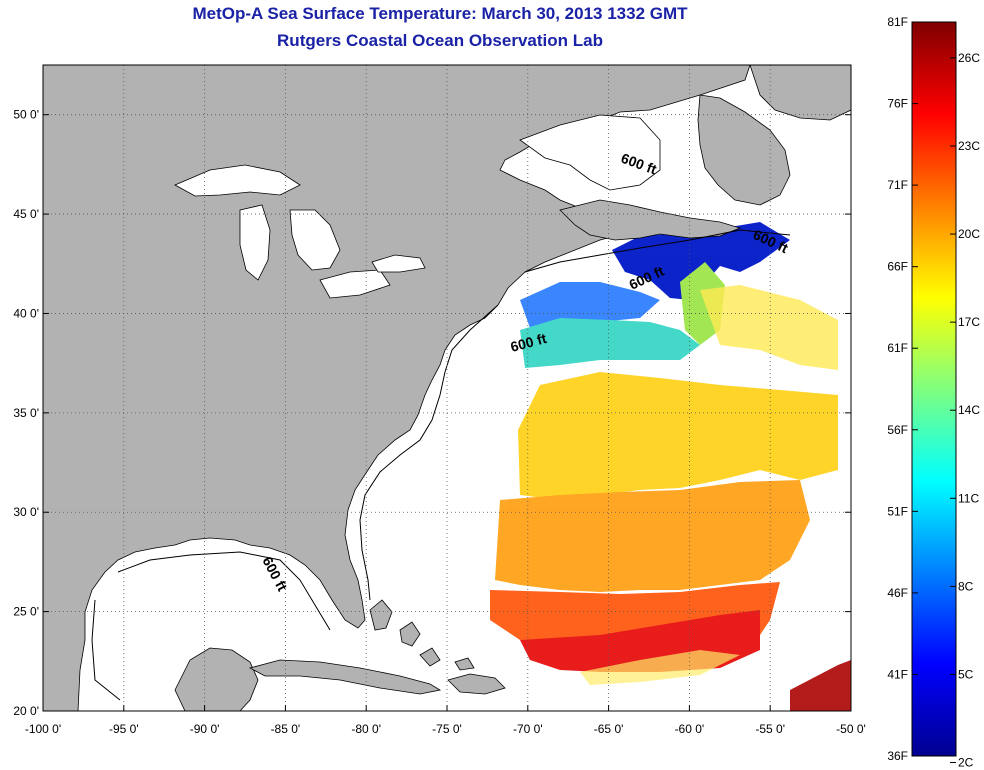  I want to click on colorbar-f-label: 56F, so click(897, 430).